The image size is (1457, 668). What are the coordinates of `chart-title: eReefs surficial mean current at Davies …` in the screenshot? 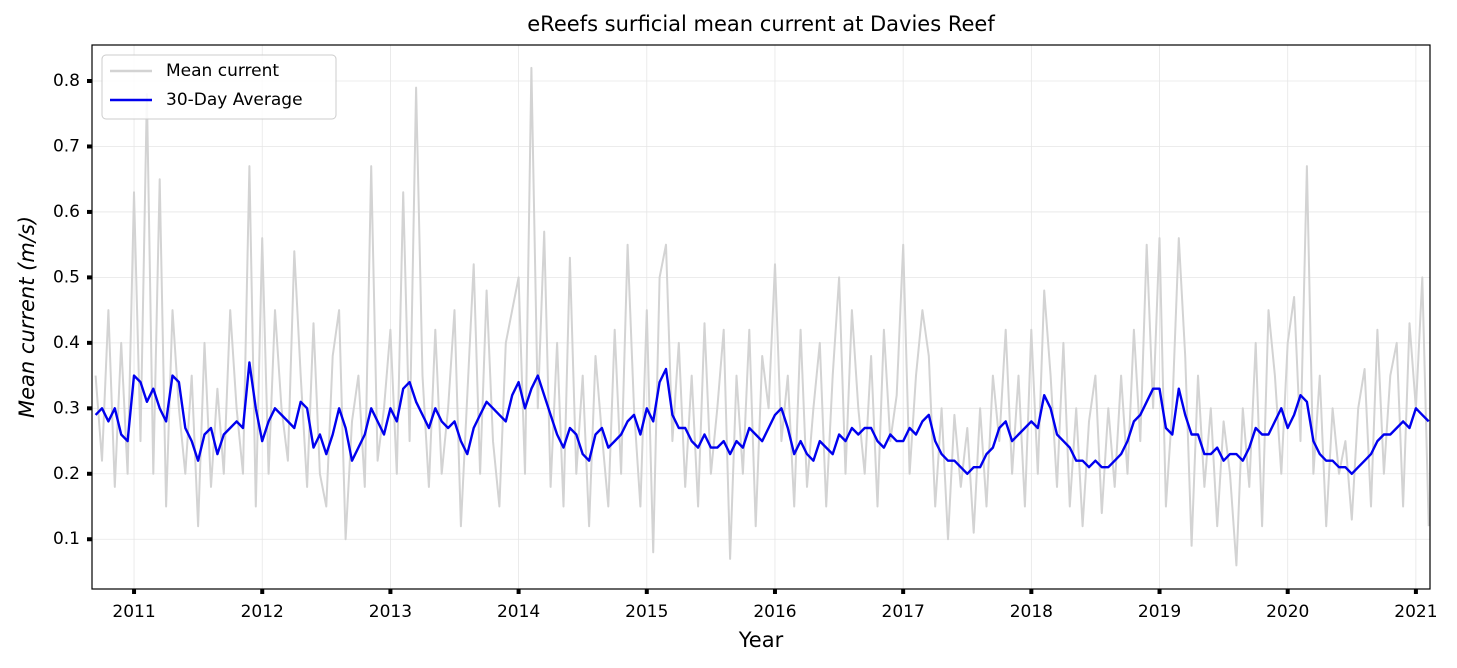 It's located at (761, 24).